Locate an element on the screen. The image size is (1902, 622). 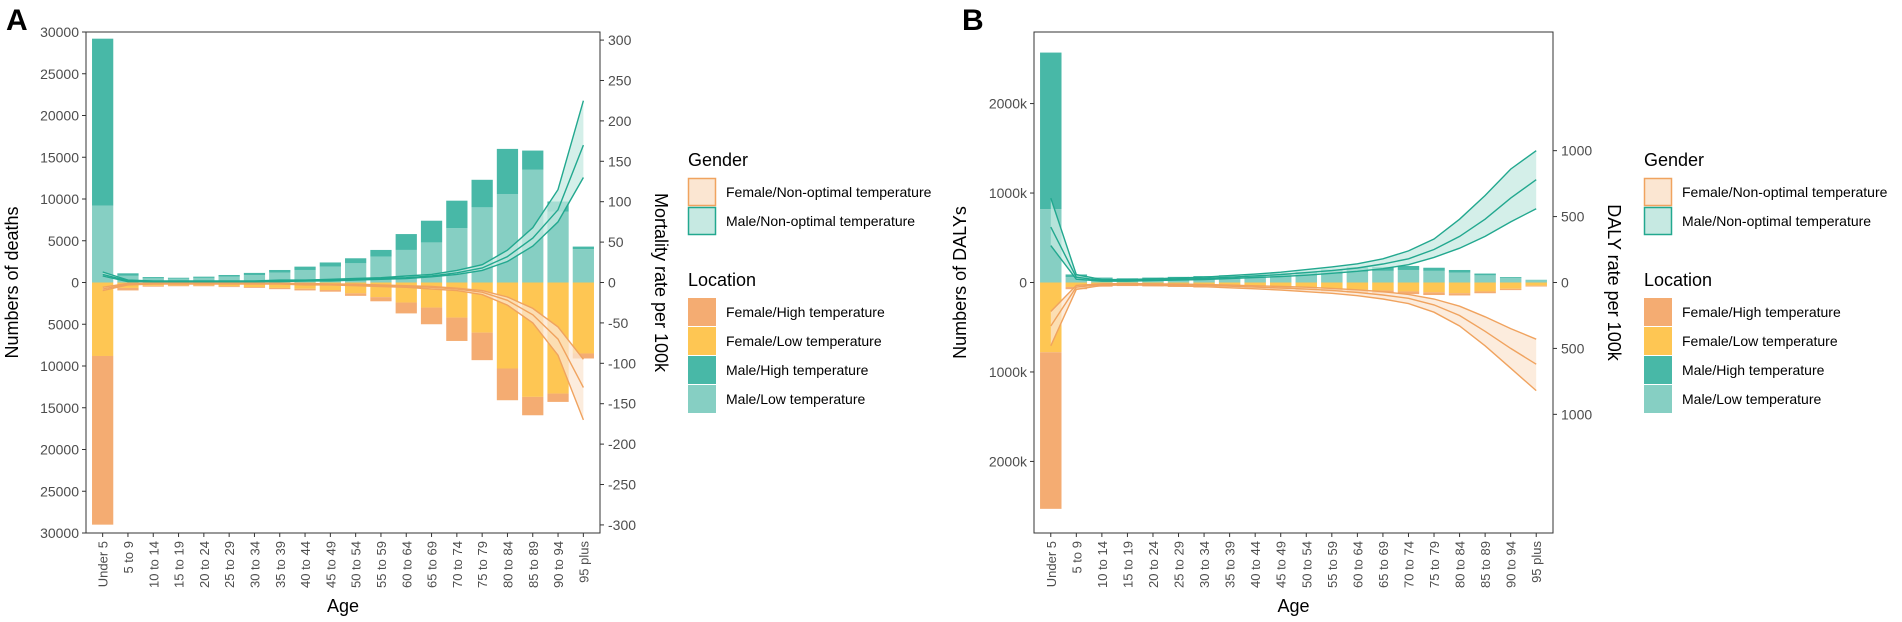
panel-a-y-tick-label: 15000 is located at coordinates (59, 408).